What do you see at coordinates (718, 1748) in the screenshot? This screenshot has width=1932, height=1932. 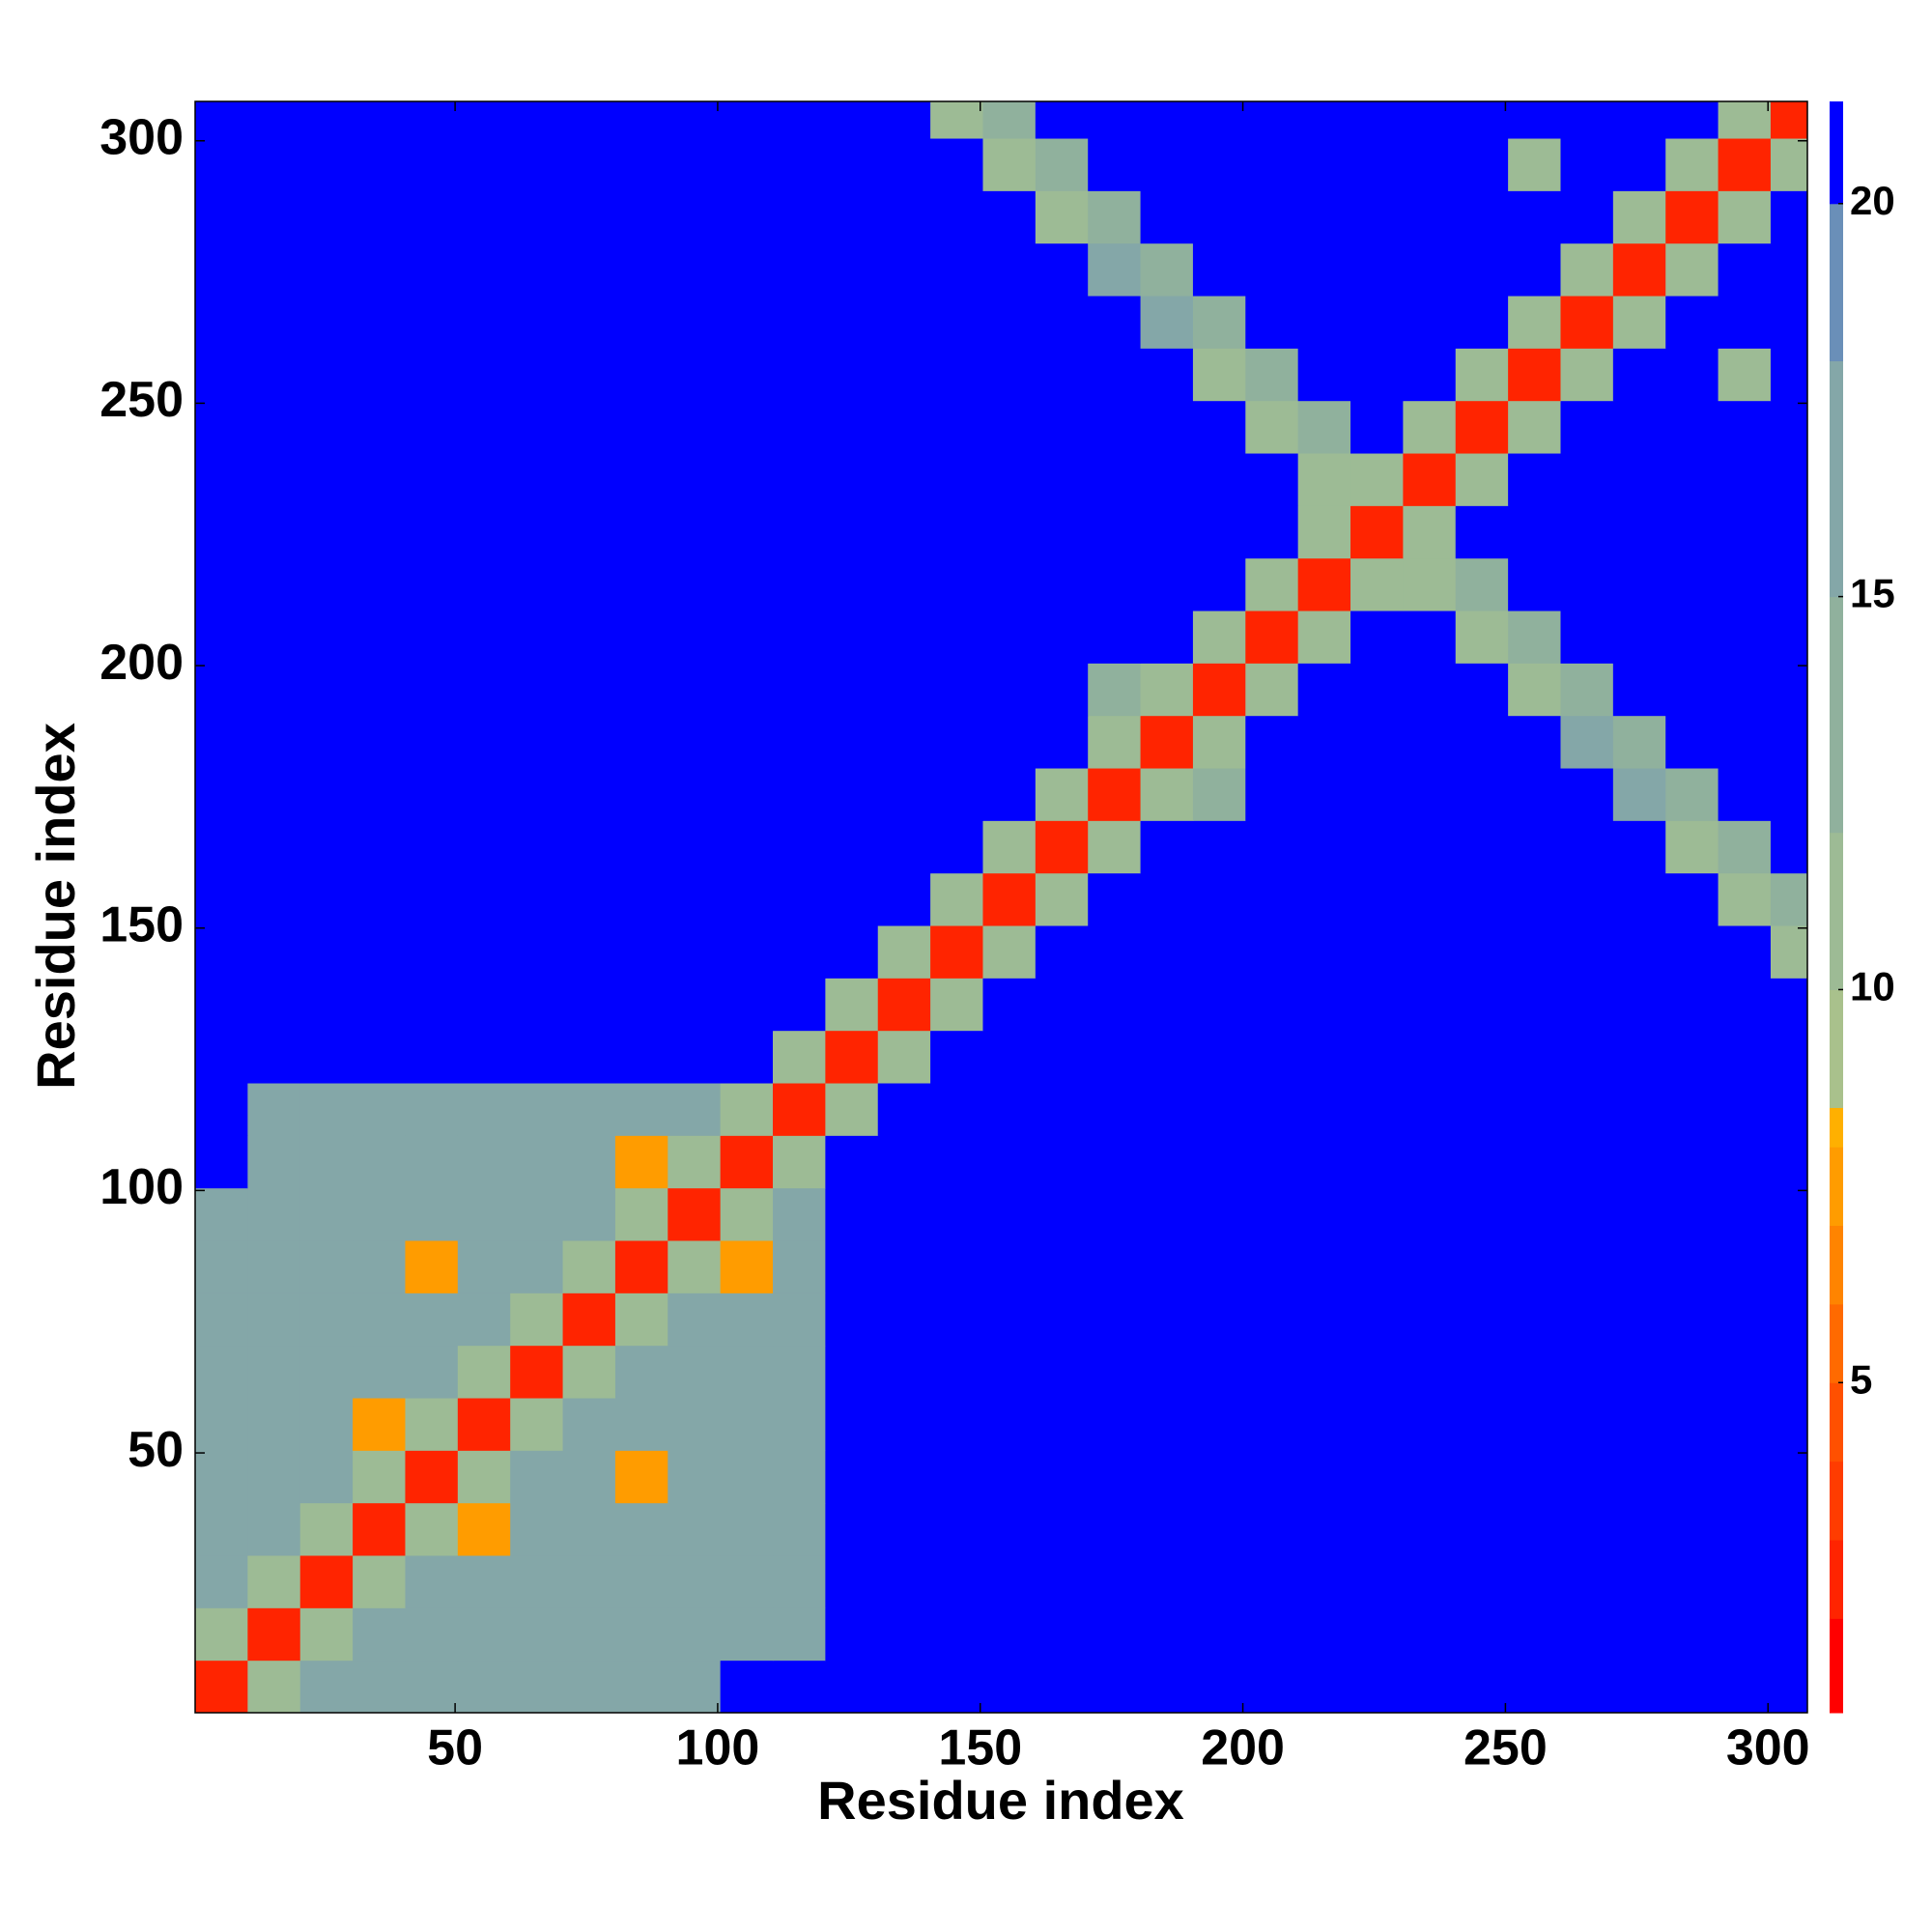 I see `x-tick-label: 100` at bounding box center [718, 1748].